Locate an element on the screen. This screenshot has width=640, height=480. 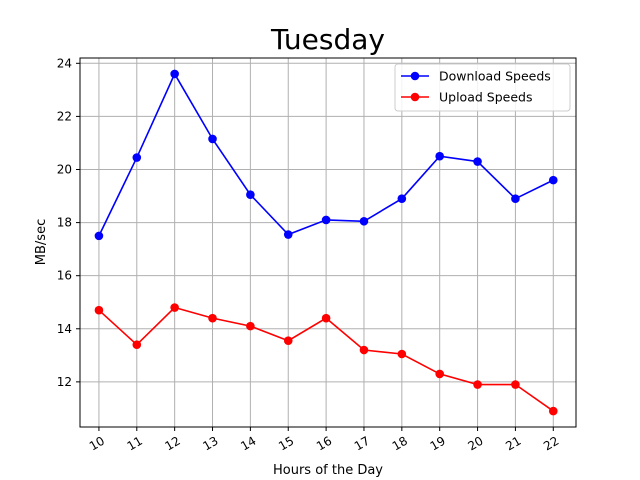
legend-box is located at coordinates (482, 87).